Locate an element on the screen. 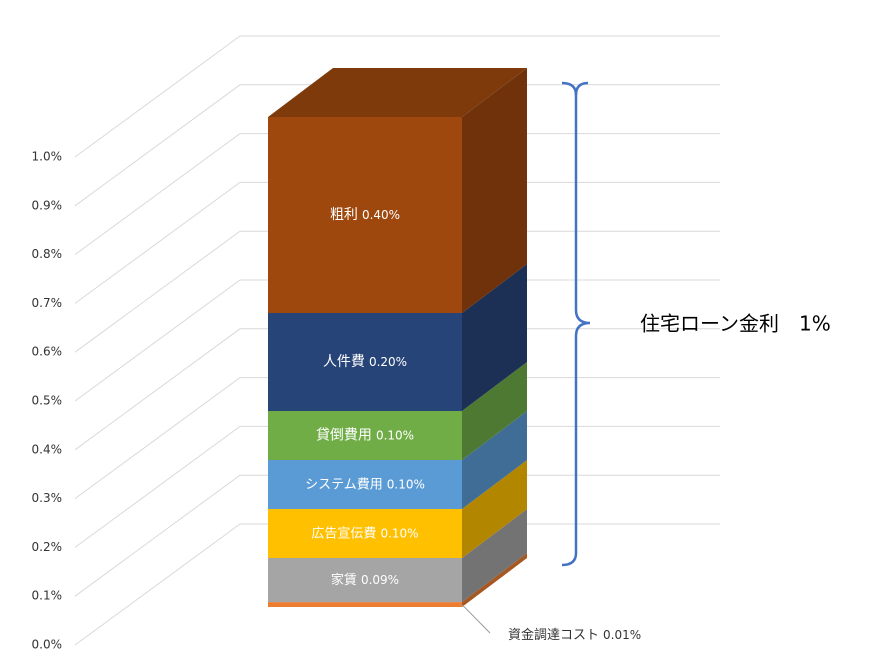 This screenshot has height=671, width=870. y-tick-label: 0.5% is located at coordinates (47, 401).